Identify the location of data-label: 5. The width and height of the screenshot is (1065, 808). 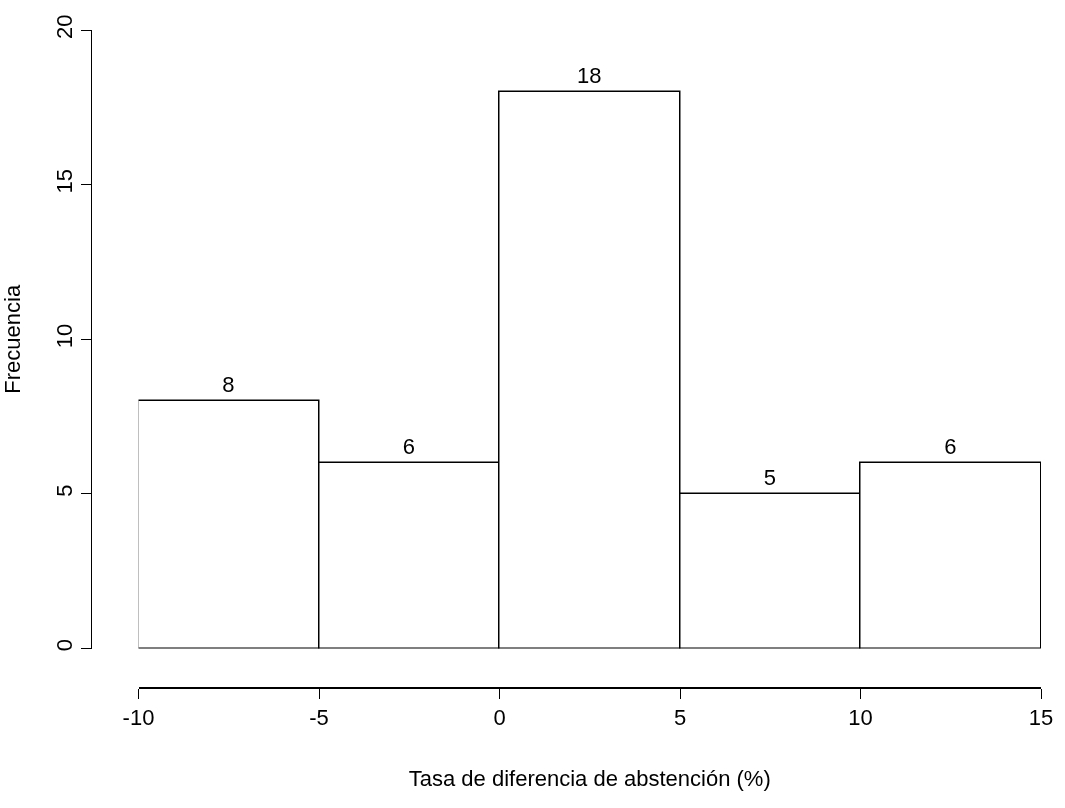
(769, 478).